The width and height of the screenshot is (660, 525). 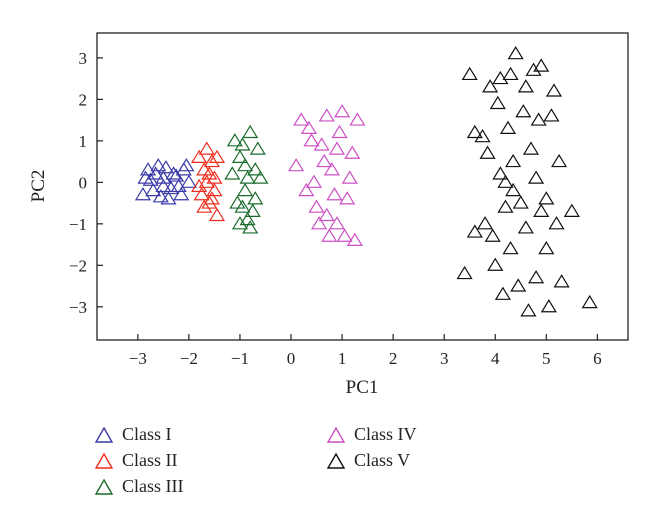 What do you see at coordinates (138, 358) in the screenshot?
I see `x-tick-label: −3` at bounding box center [138, 358].